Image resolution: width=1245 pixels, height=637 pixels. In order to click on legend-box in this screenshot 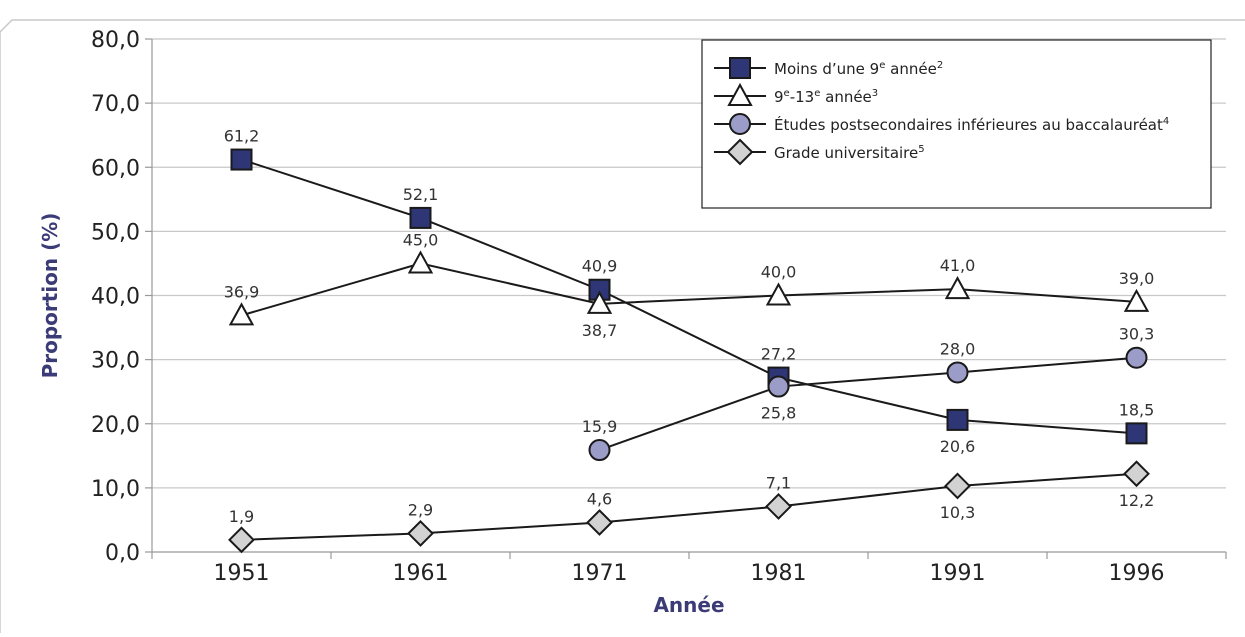, I will do `click(956, 124)`.